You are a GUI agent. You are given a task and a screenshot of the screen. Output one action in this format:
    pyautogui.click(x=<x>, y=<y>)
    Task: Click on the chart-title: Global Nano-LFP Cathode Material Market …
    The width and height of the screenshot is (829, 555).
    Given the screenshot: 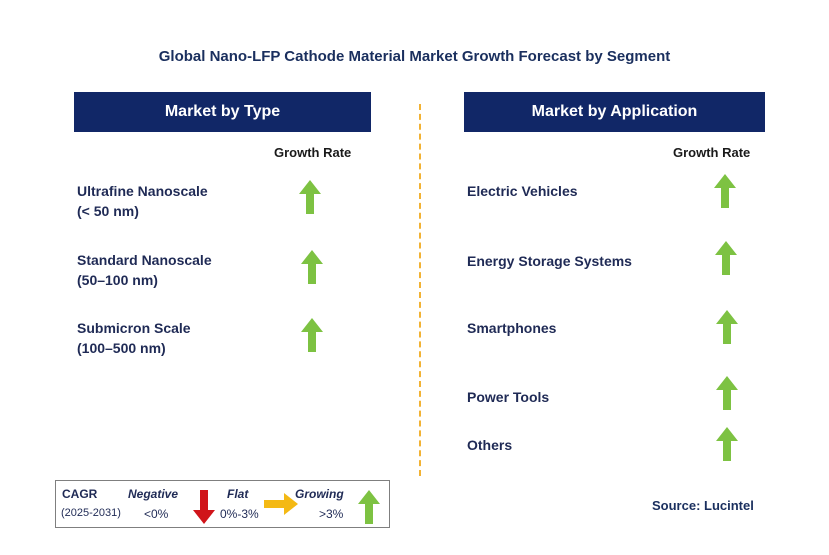 What is the action you would take?
    pyautogui.click(x=414, y=56)
    